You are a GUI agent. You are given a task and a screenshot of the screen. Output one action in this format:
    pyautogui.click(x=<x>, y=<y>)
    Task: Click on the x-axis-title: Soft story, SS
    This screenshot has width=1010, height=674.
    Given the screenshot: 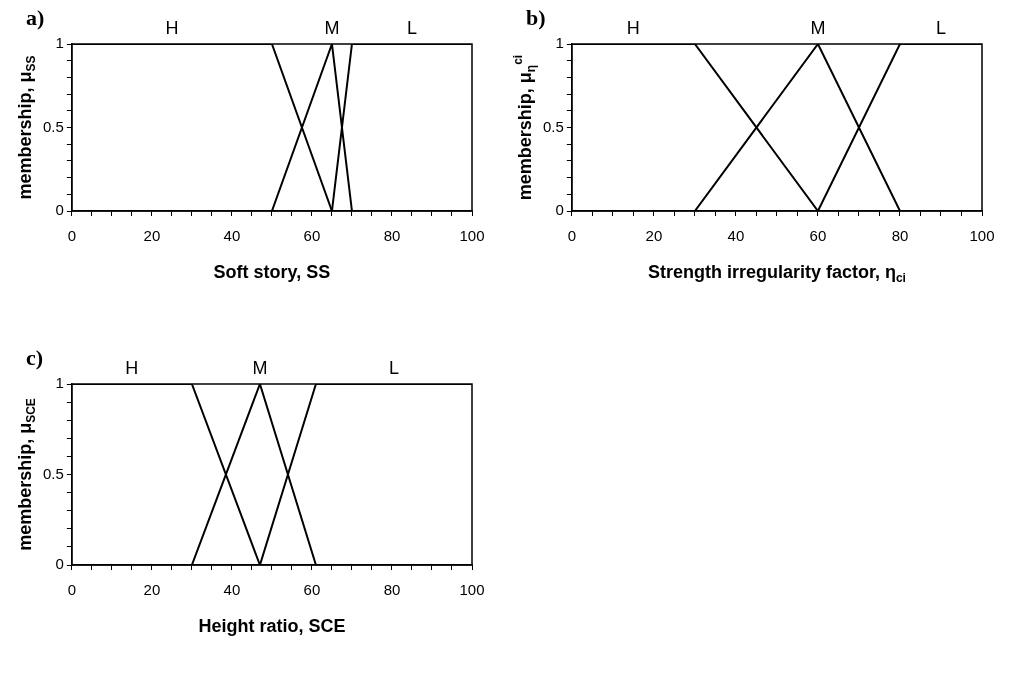 What is the action you would take?
    pyautogui.click(x=272, y=271)
    